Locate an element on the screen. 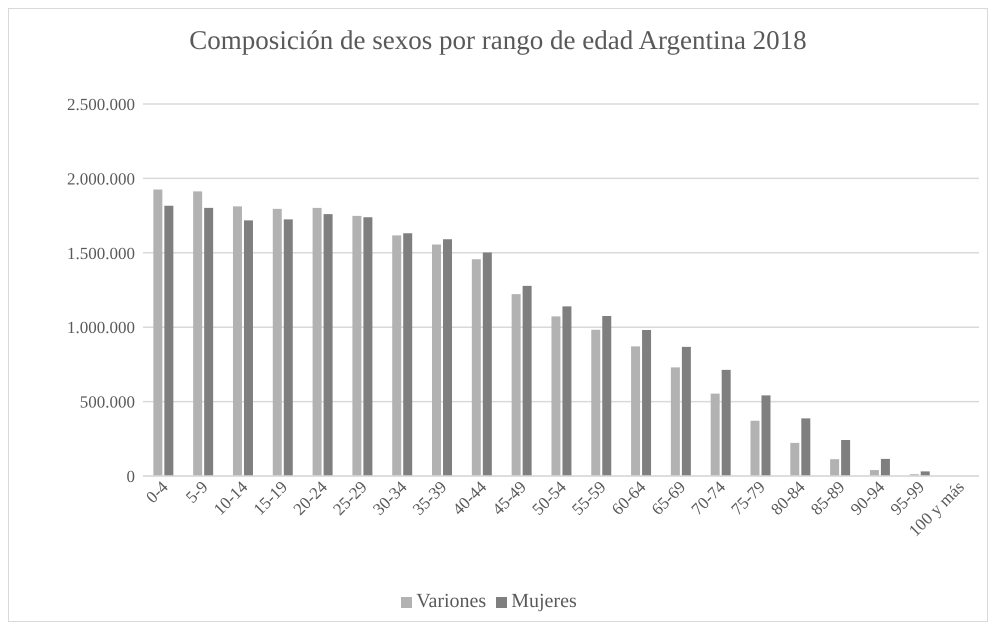 This screenshot has height=630, width=996. chart-title: Composición de sexos por rango de edad Argentina 2018 is located at coordinates (498, 40).